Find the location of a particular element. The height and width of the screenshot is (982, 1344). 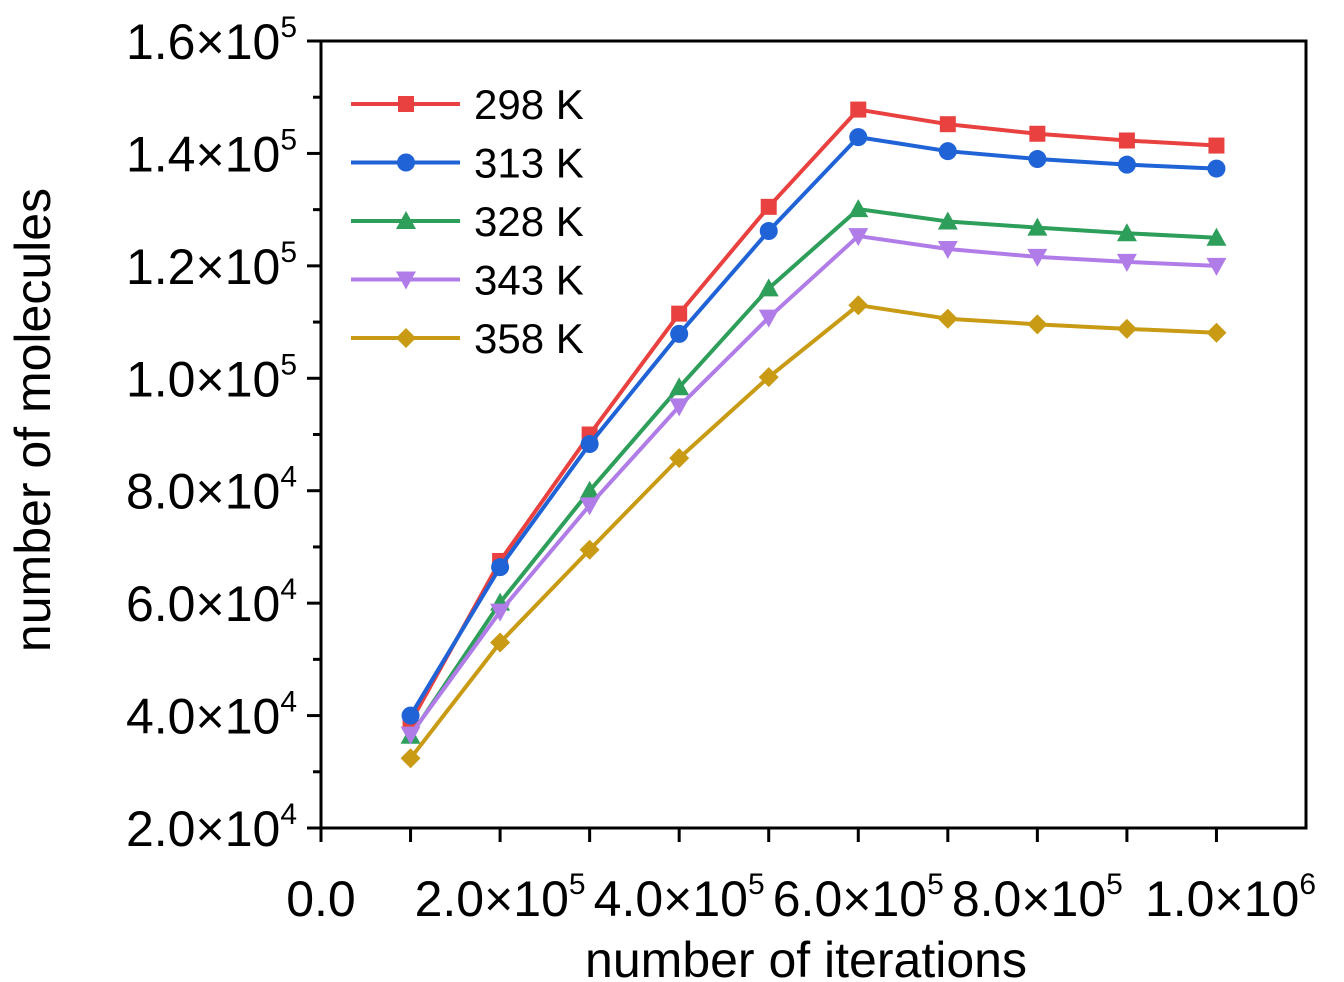

y-tick-label: 4.0×10⁴ is located at coordinates (211, 715).